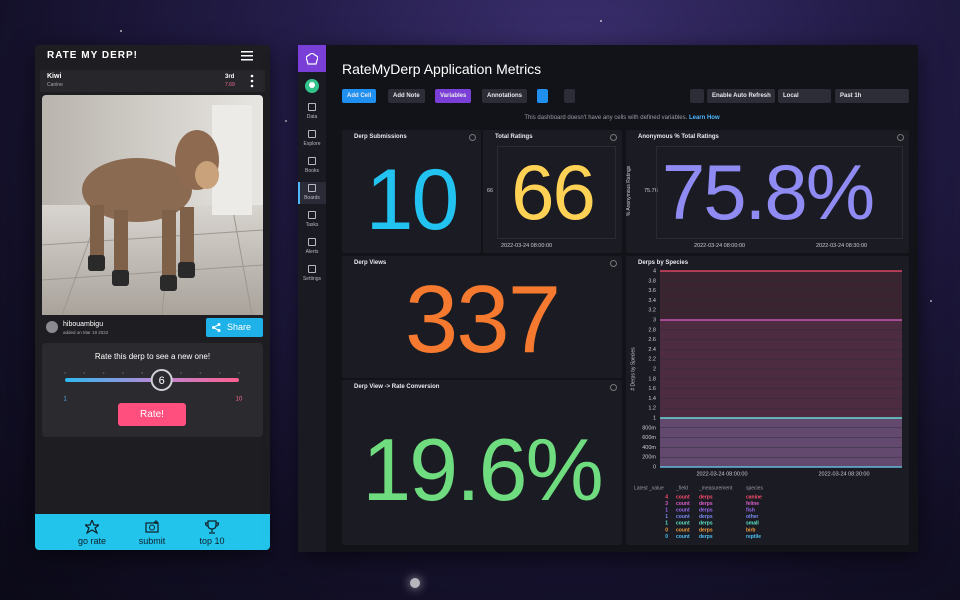 This screenshot has width=960, height=600. I want to click on nav-item: top 10, so click(212, 532).